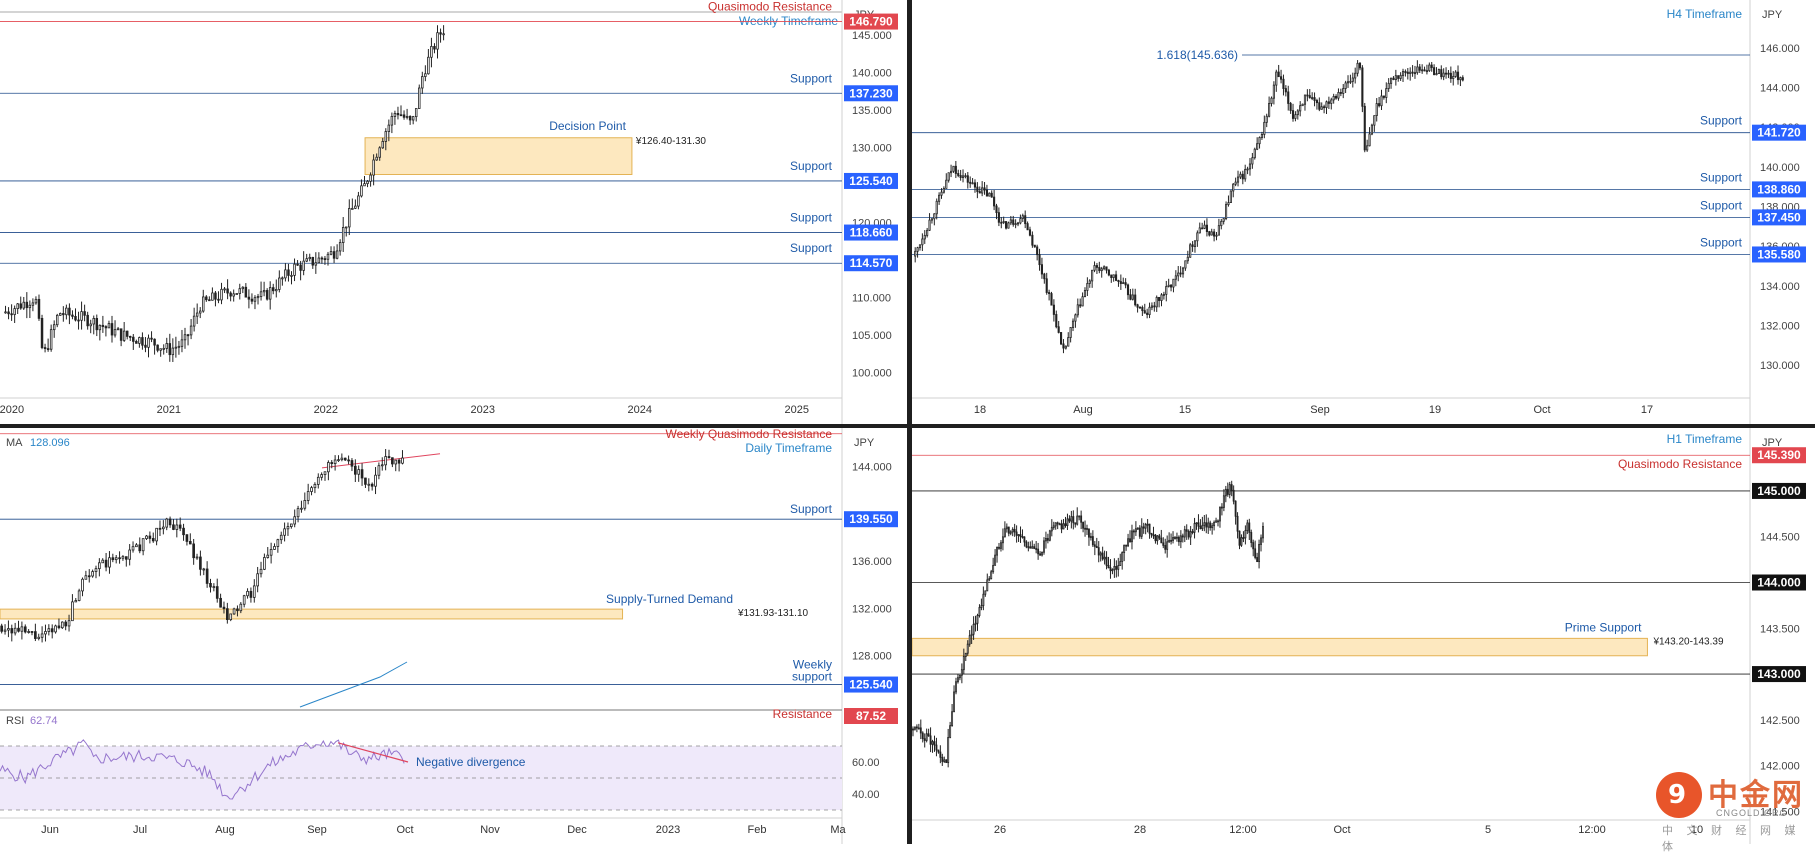  Describe the element at coordinates (1780, 168) in the screenshot. I see `y-tick-label: 140.000` at that location.